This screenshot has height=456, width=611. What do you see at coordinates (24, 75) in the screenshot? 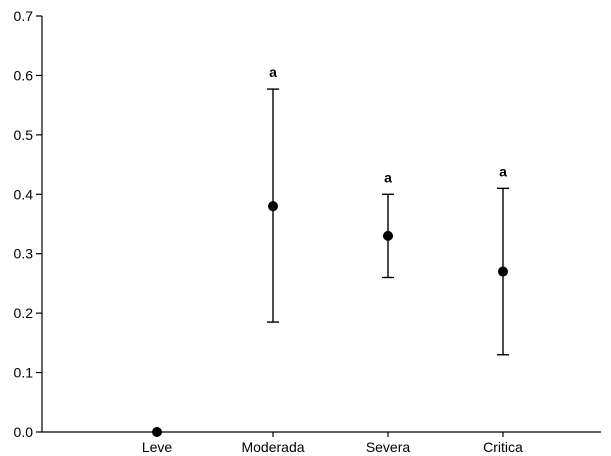
I see `y-tick-label: 0.6` at bounding box center [24, 75].